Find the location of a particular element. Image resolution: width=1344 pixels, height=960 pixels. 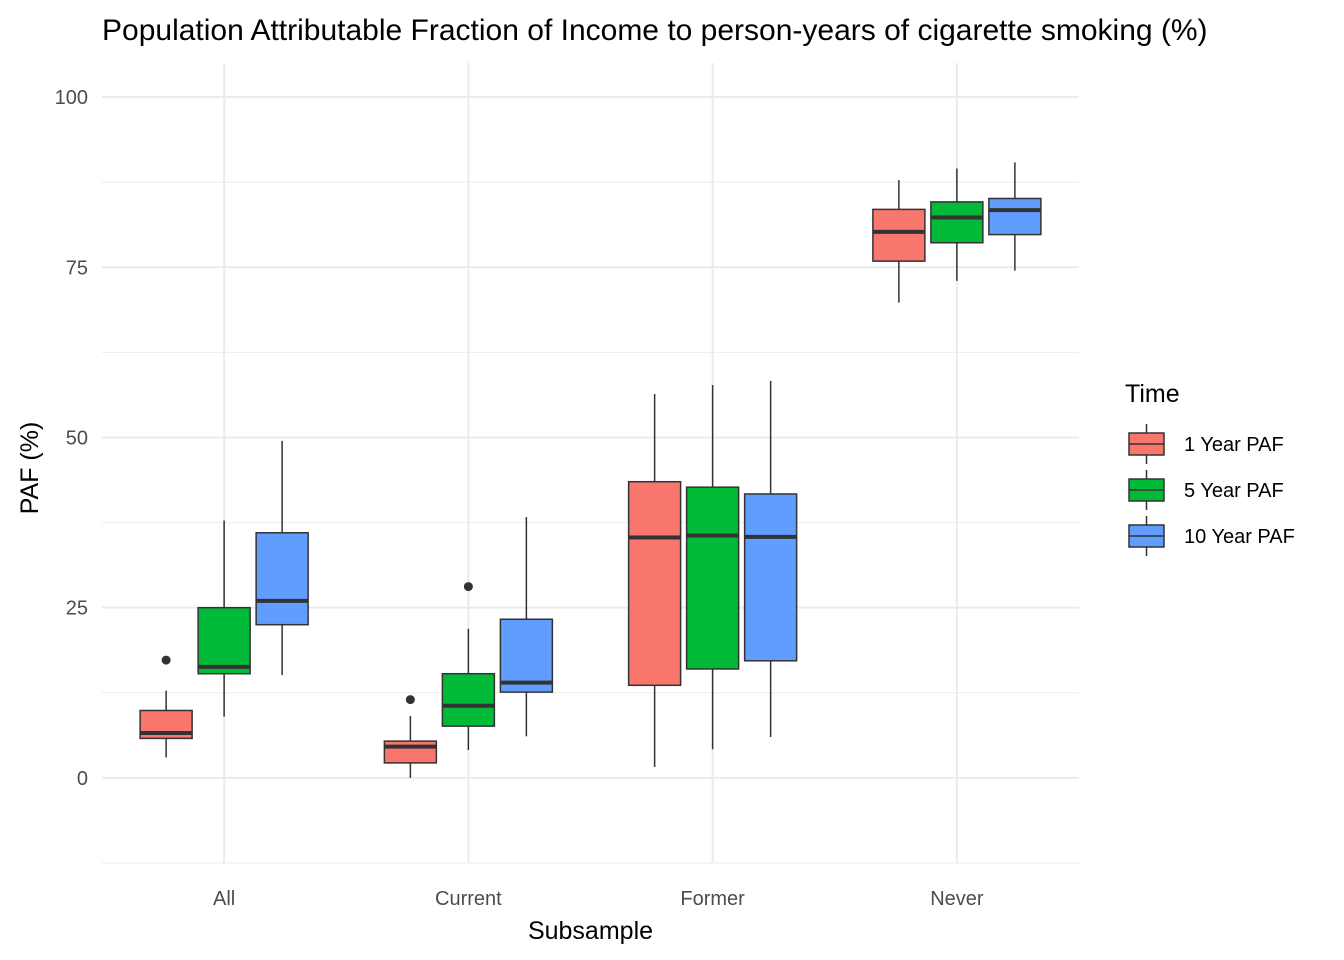

box-1-year-paf-current is located at coordinates (410, 736).